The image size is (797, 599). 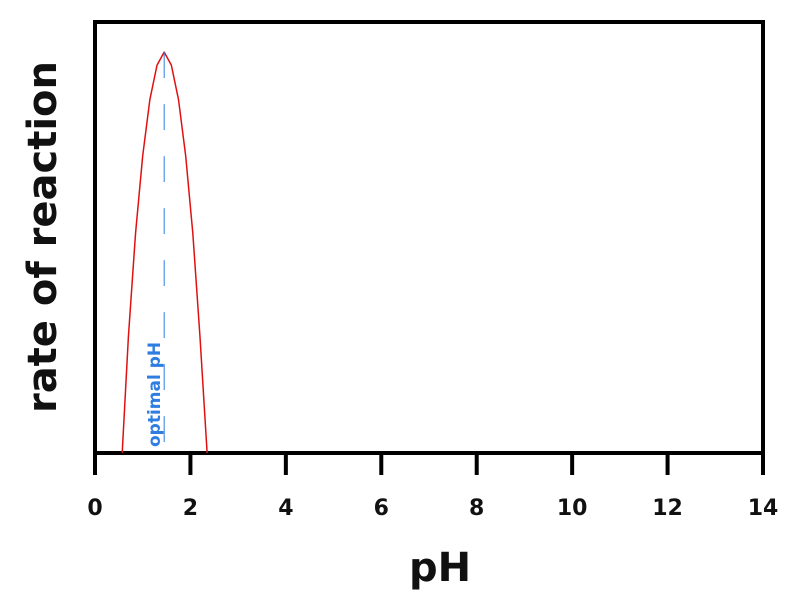 I want to click on x-tick-label: 4, so click(x=285, y=508).